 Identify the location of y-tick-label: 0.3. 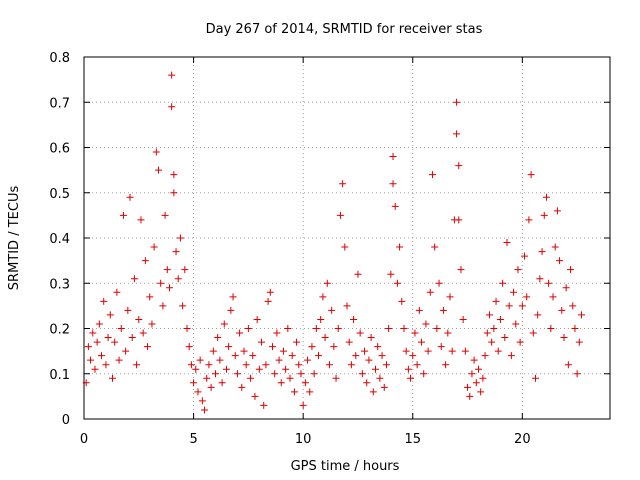
(59, 284).